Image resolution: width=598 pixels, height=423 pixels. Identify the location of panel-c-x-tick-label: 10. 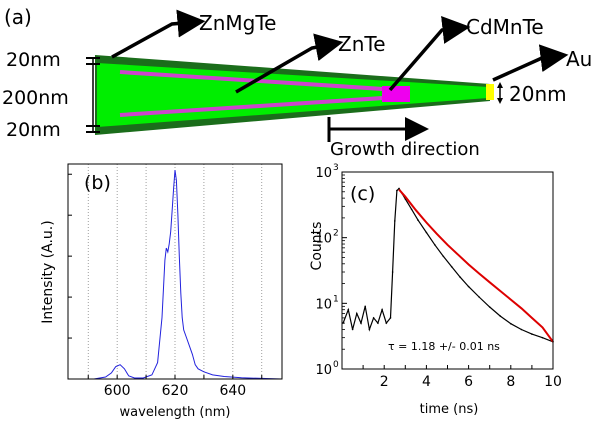
(553, 382).